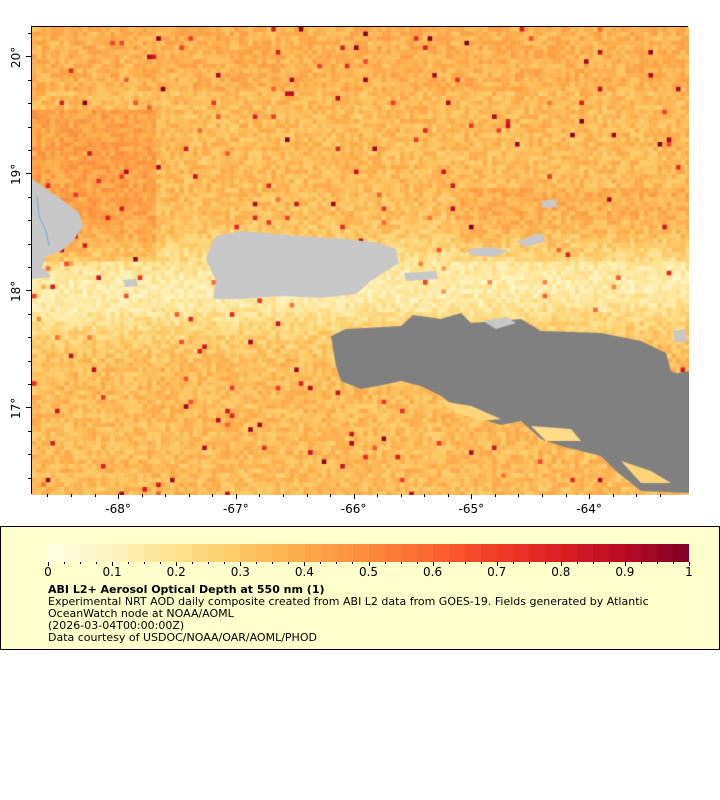  I want to click on y-tick-label: 20°, so click(16, 58).